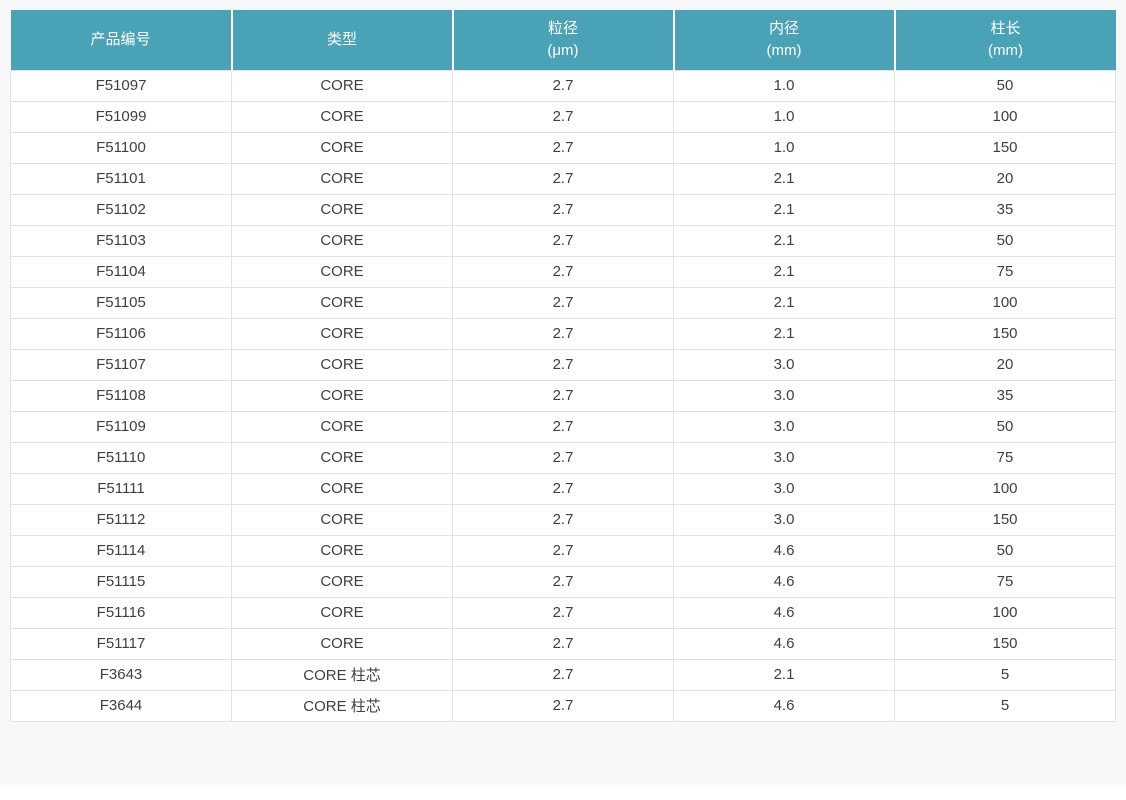  Describe the element at coordinates (1005, 50) in the screenshot. I see `column-header-unit: (mm)` at that location.